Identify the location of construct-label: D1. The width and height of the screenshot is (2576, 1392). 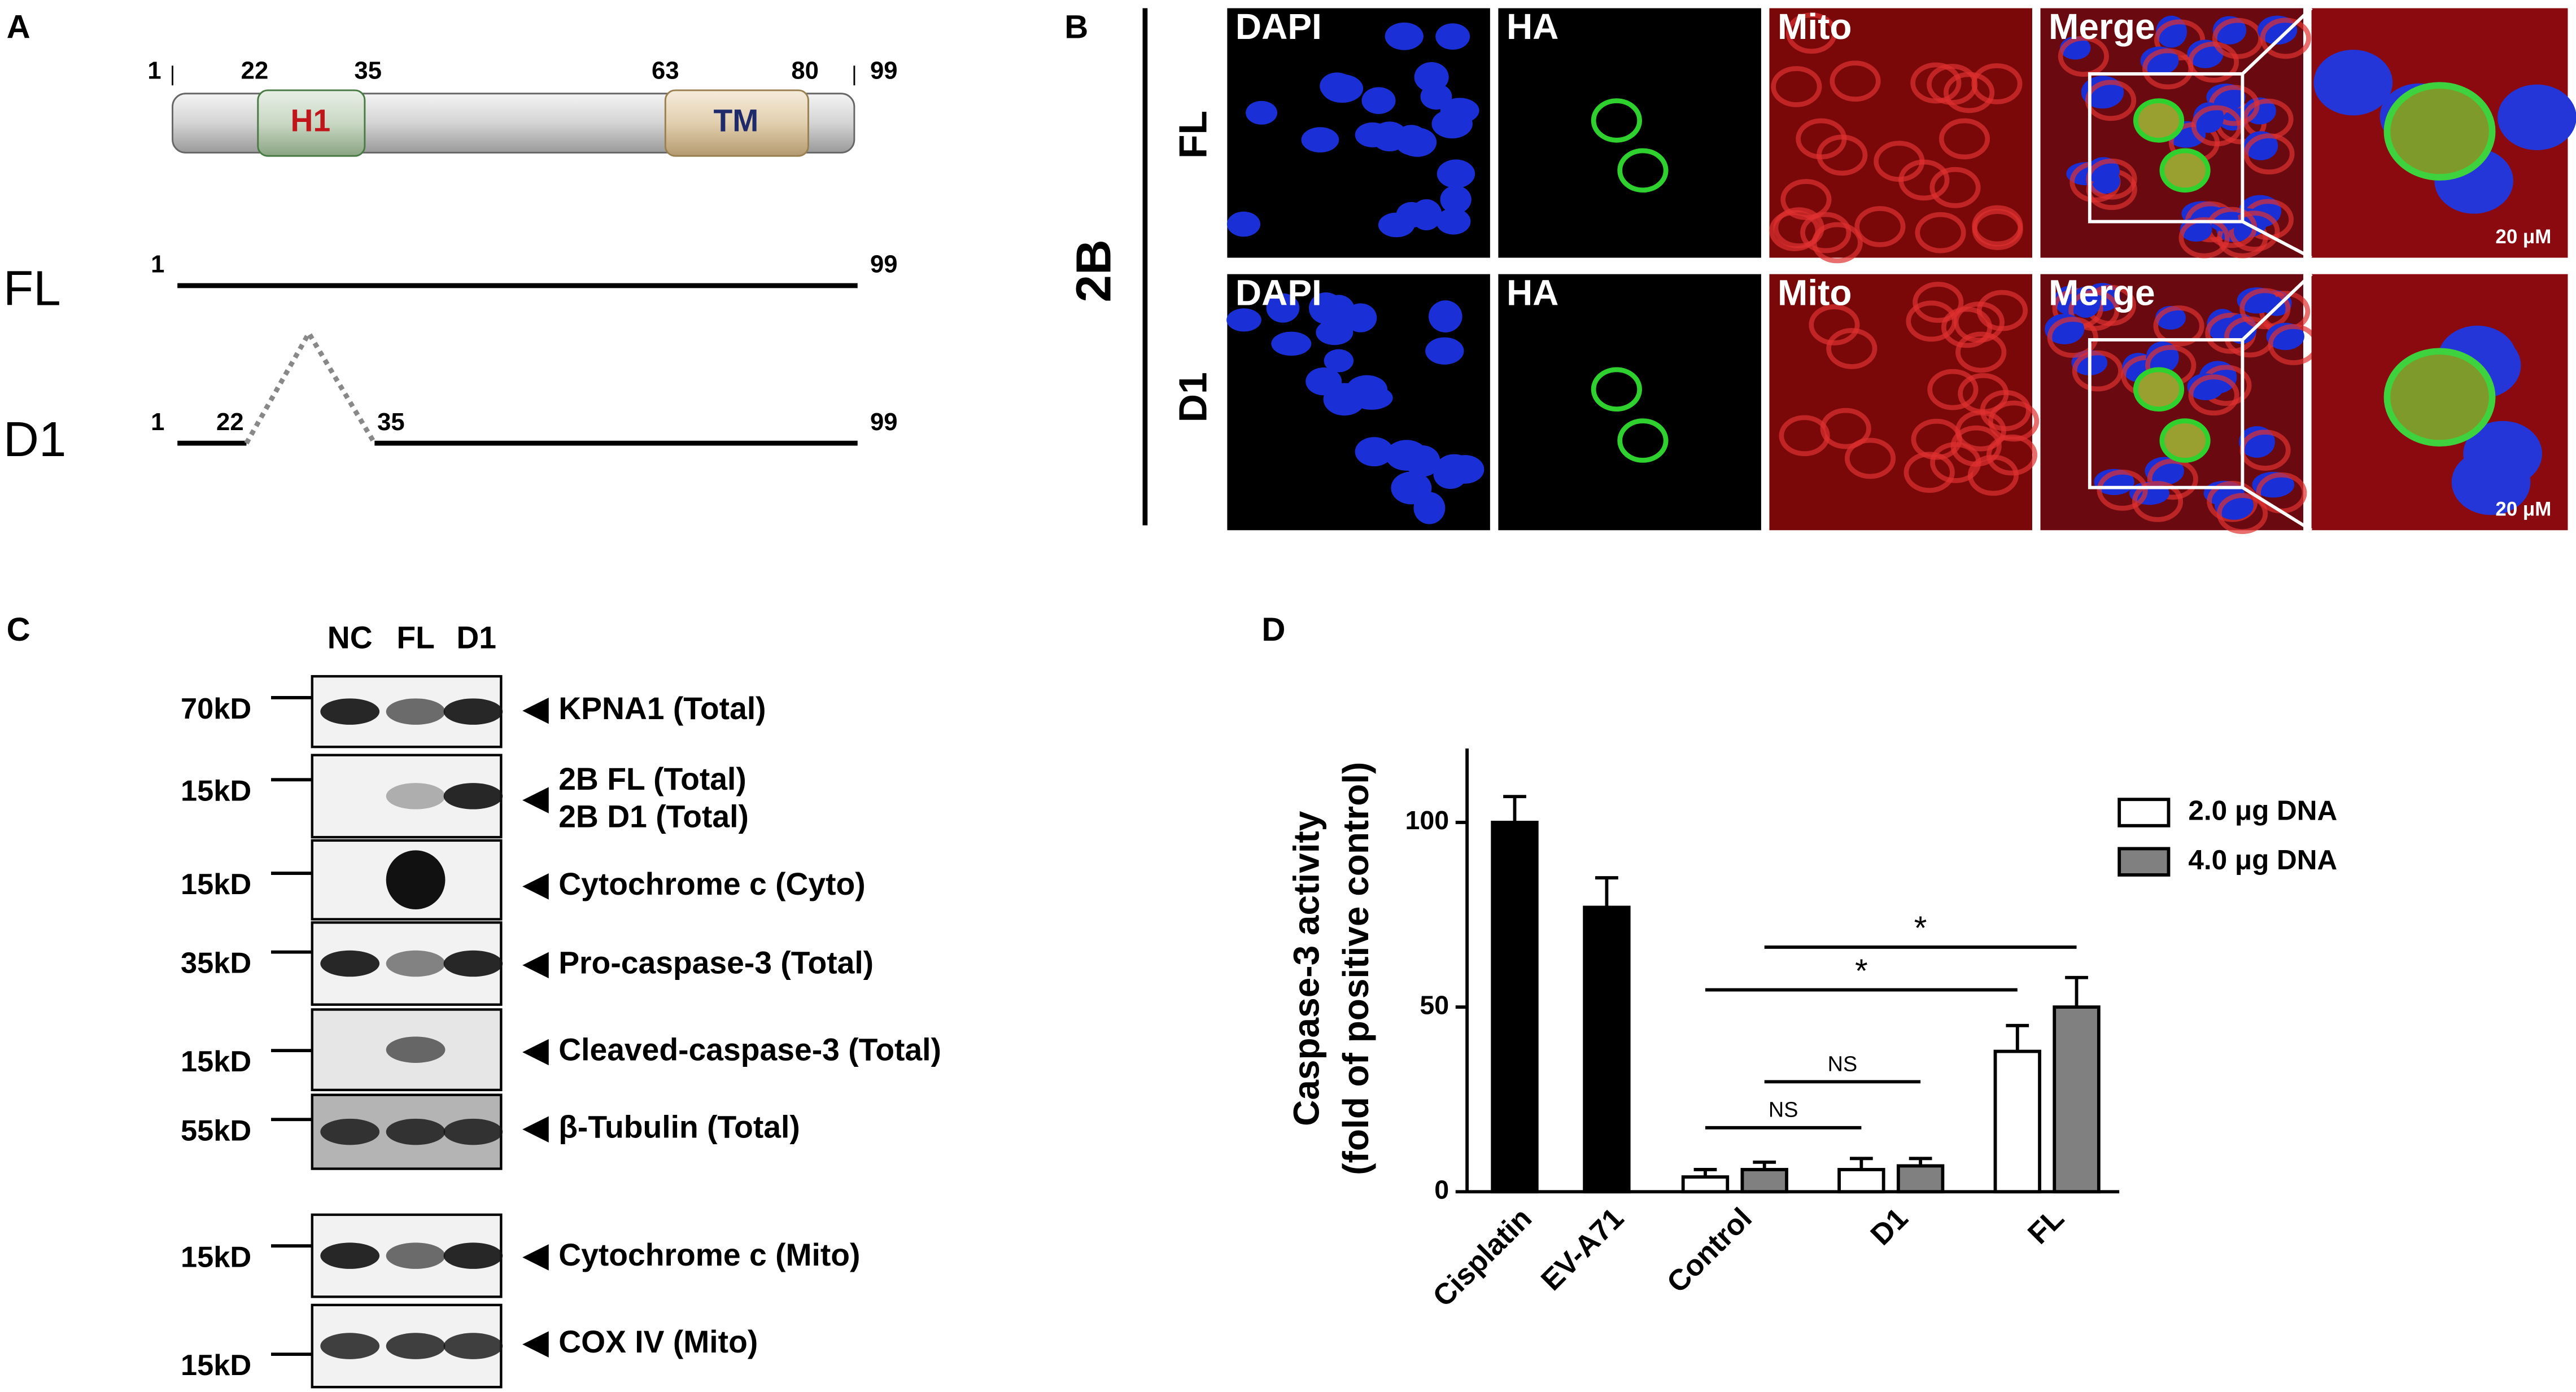
(35, 439).